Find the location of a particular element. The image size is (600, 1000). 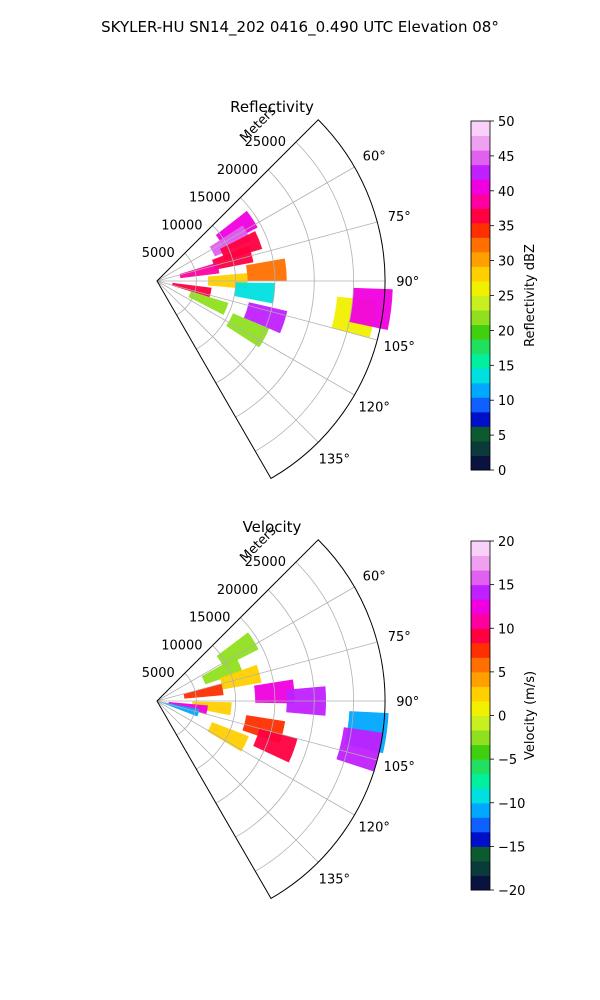

reflectivity-azimuth-ticks: 60° 75° 90° 105° 120° 135° is located at coordinates (369, 309).